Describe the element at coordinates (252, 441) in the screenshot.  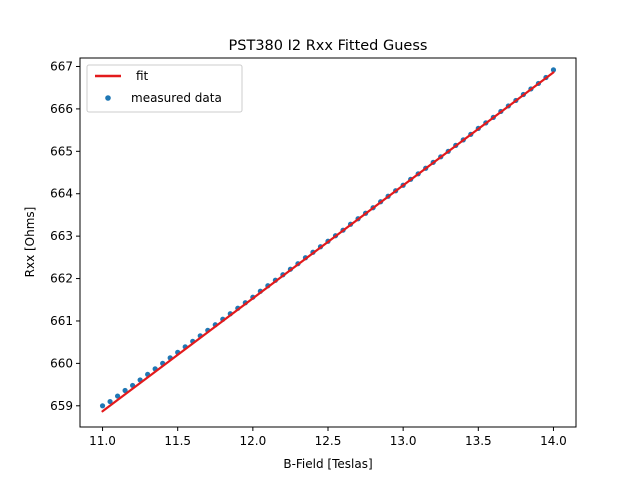
I see `x-tick-label: 12.0` at that location.